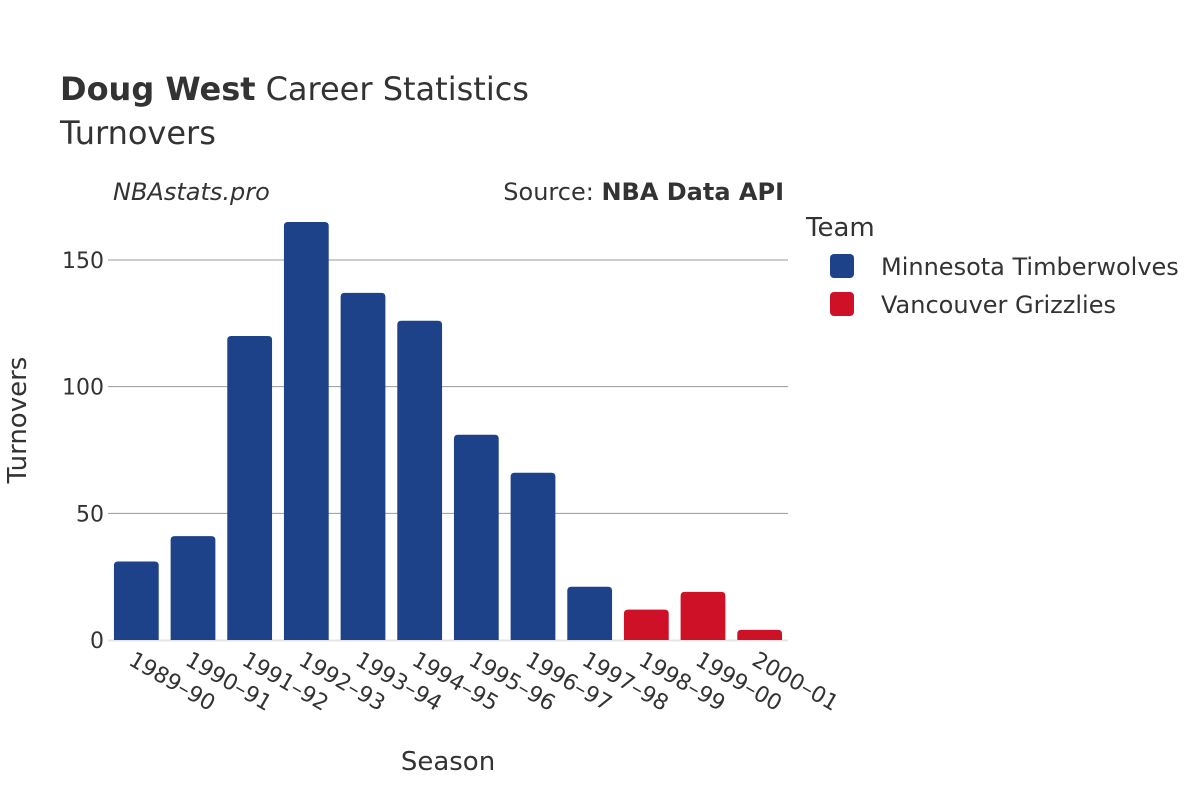 The height and width of the screenshot is (800, 1200). What do you see at coordinates (476, 537) in the screenshot?
I see `bar-1995–96` at bounding box center [476, 537].